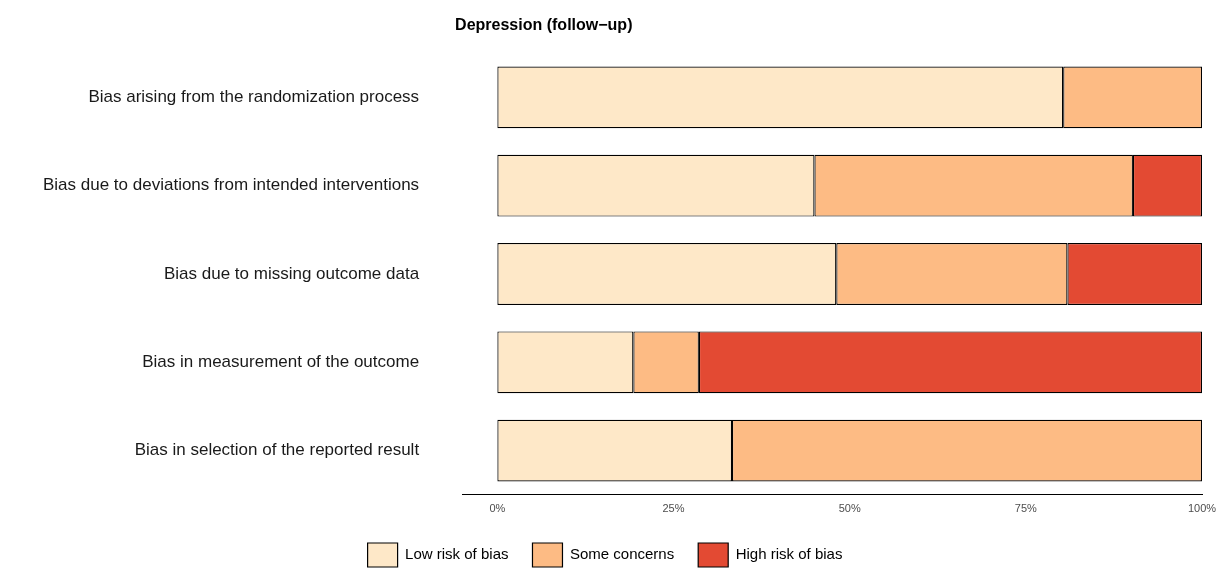 The height and width of the screenshot is (585, 1230). Describe the element at coordinates (622, 554) in the screenshot. I see `legend-label: Some concerns` at that location.